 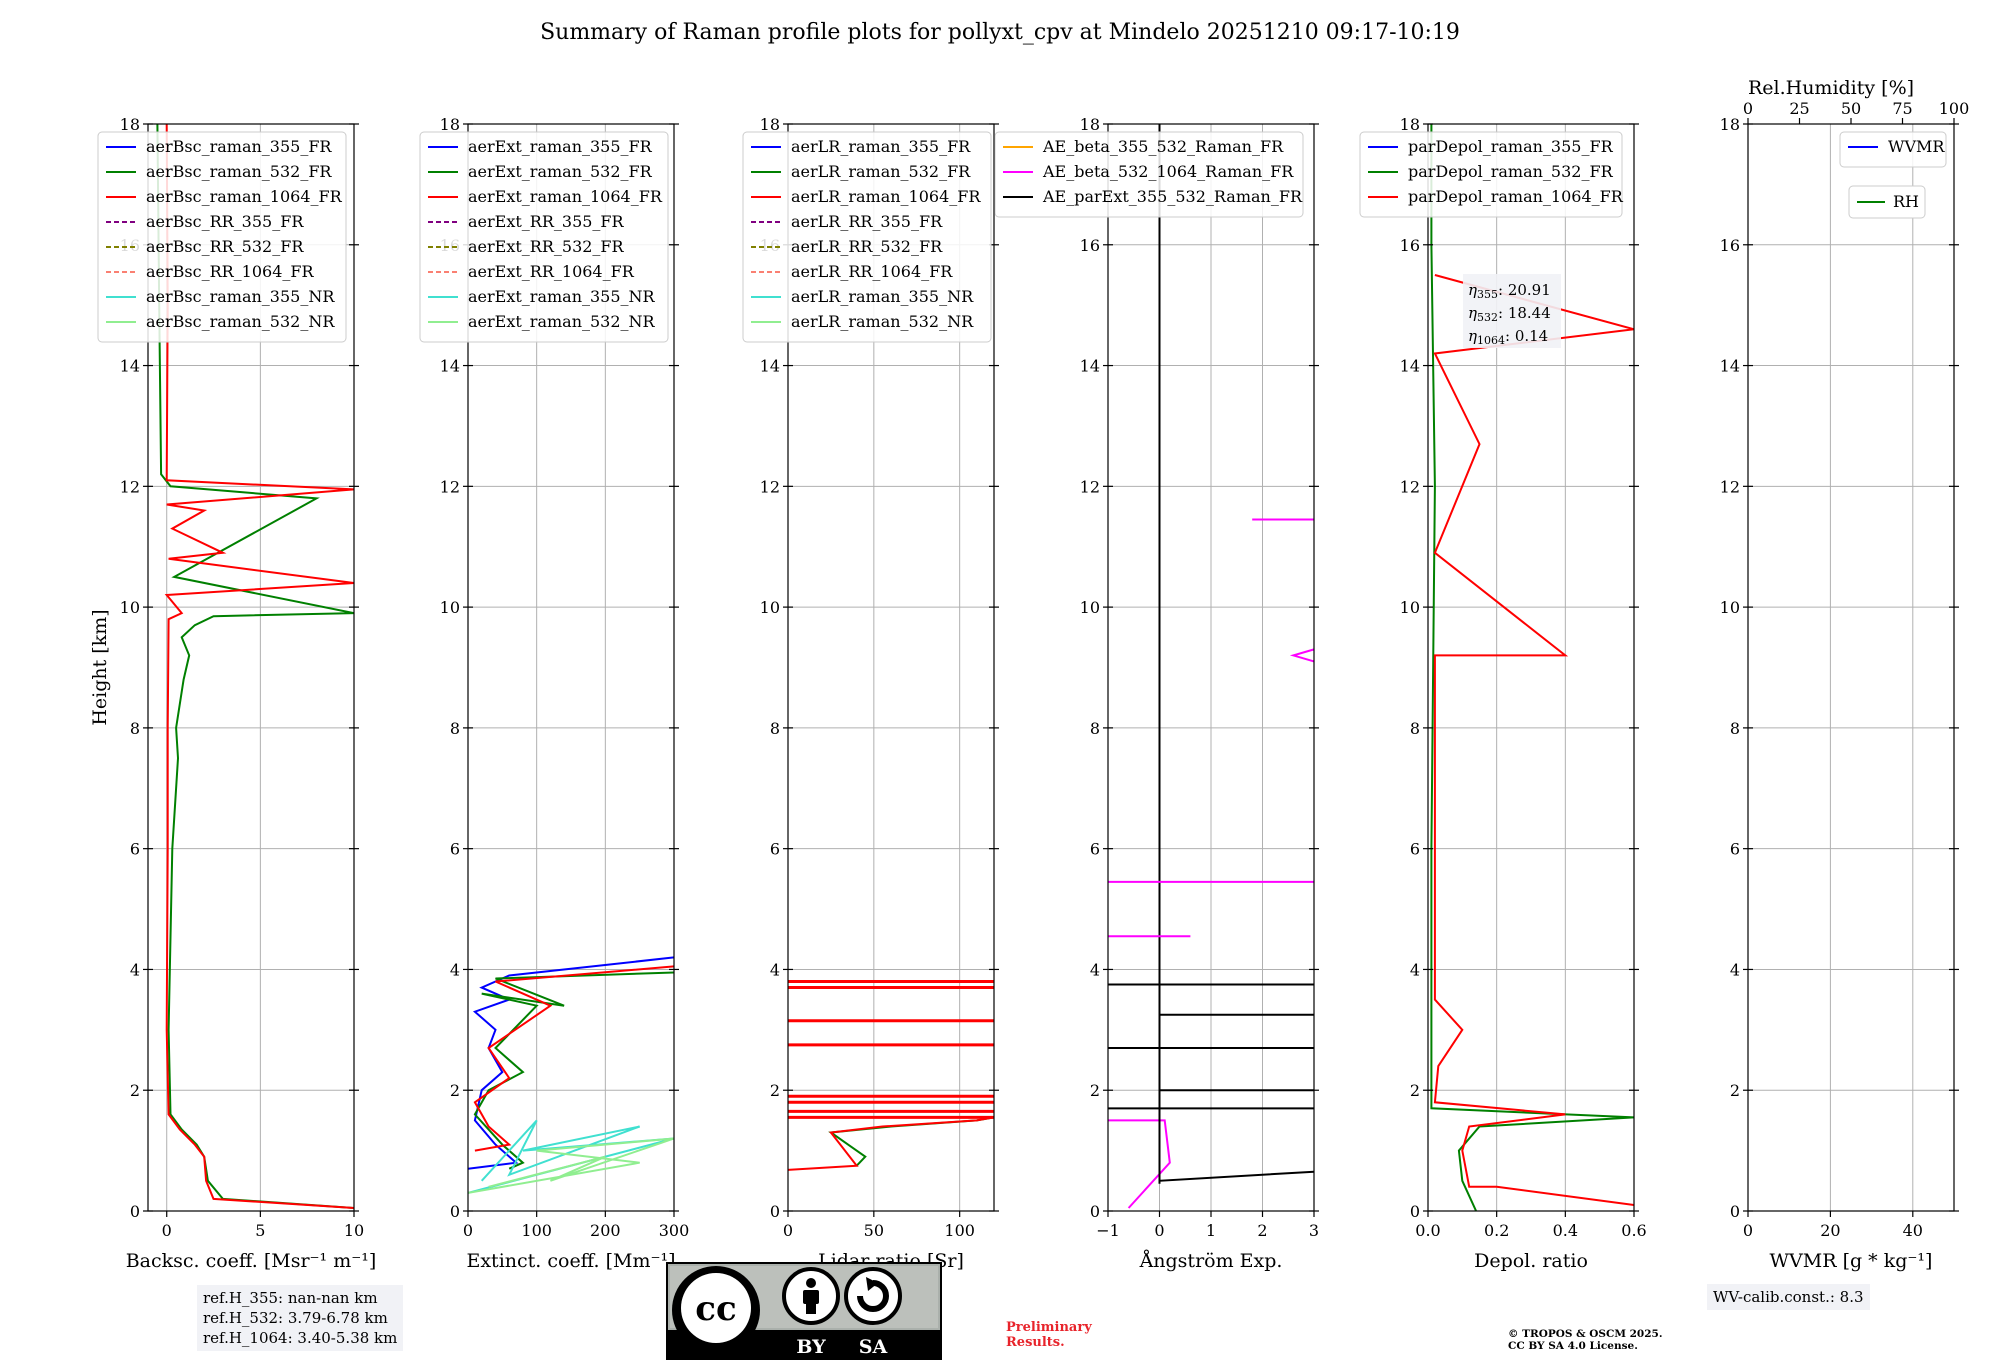 I want to click on wv-calib-box: WV-calib.const.: 8.3, so click(x=1788, y=1297).